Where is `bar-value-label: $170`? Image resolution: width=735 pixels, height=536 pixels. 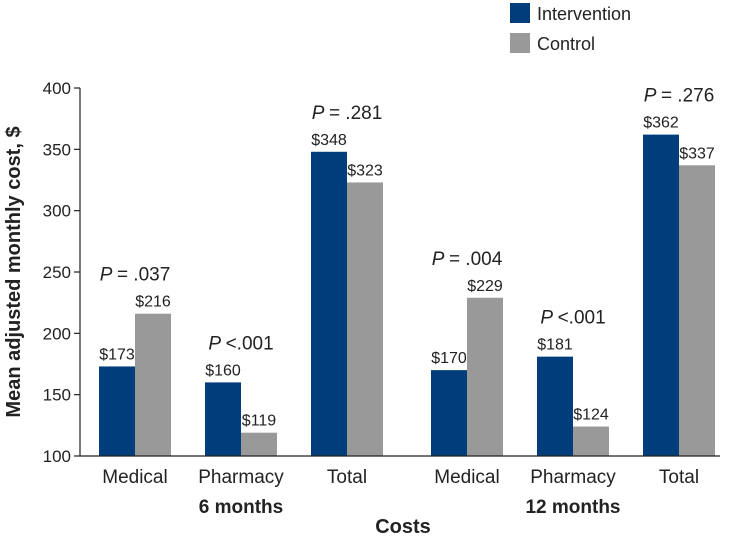 bar-value-label: $170 is located at coordinates (449, 358).